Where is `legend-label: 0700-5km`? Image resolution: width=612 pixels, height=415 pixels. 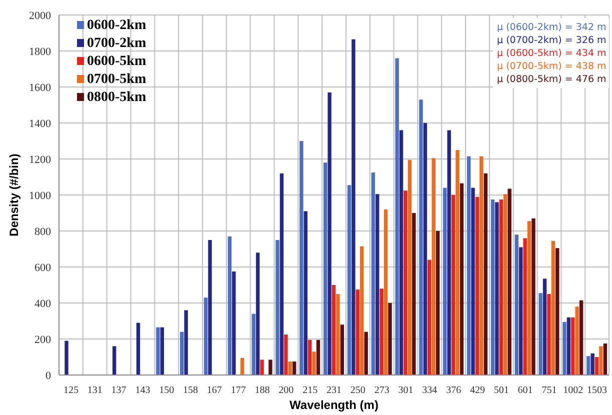
legend-label: 0700-5km is located at coordinates (116, 79).